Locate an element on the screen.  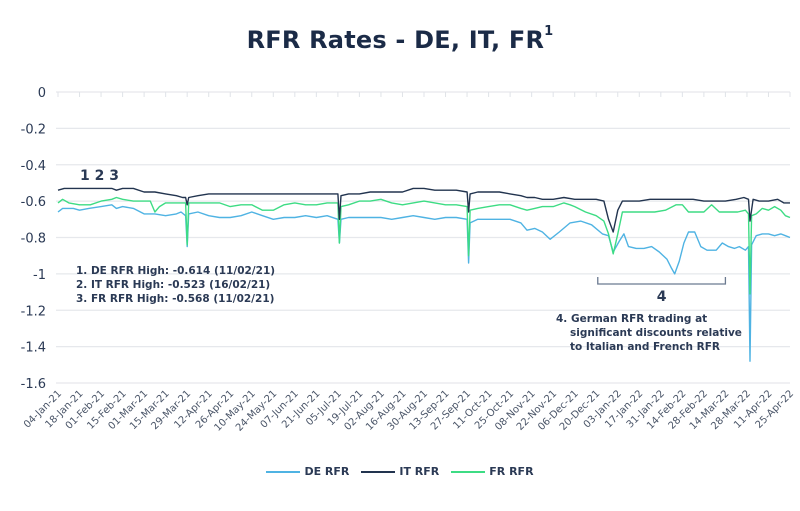
chart-title-text: RFR Rates - DE, IT, FR is located at coordinates (395, 40).